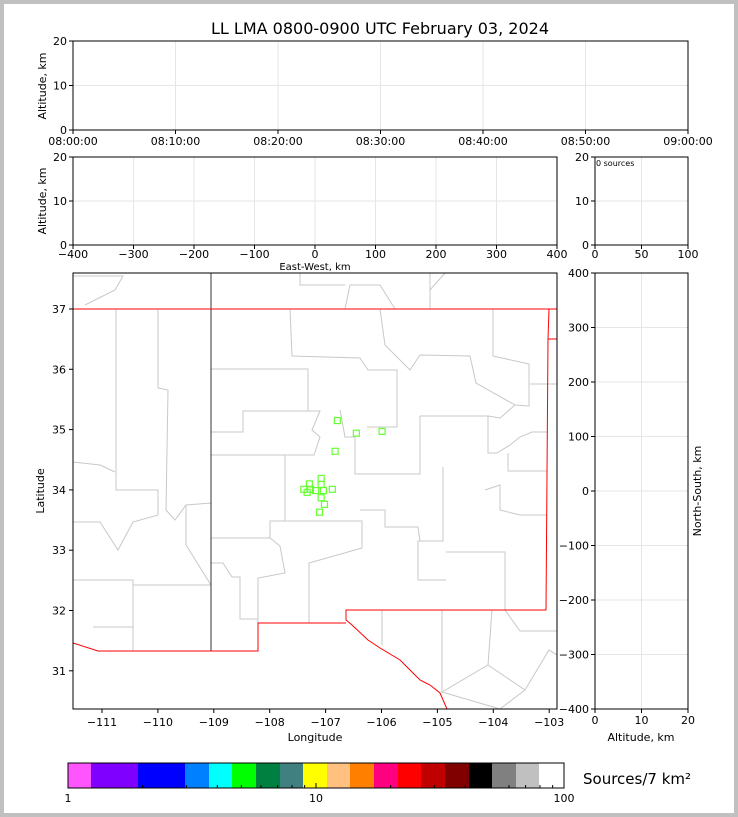  What do you see at coordinates (63, 130) in the screenshot?
I see `alt-axis-tick-label: 0` at bounding box center [63, 130].